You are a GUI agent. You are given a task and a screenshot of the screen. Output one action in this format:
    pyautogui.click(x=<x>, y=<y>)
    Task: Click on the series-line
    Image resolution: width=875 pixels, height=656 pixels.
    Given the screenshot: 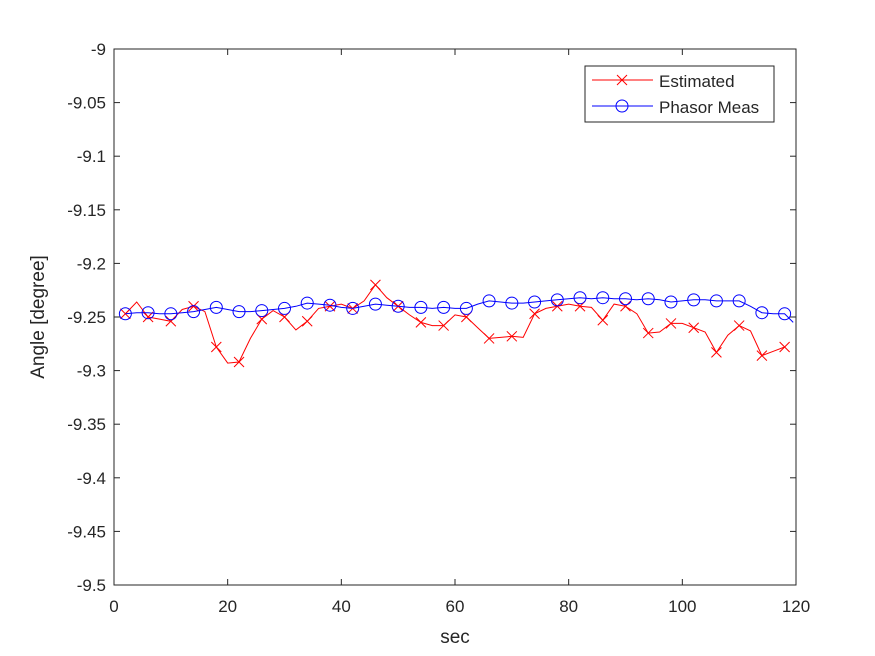 What is the action you would take?
    pyautogui.click(x=455, y=323)
    